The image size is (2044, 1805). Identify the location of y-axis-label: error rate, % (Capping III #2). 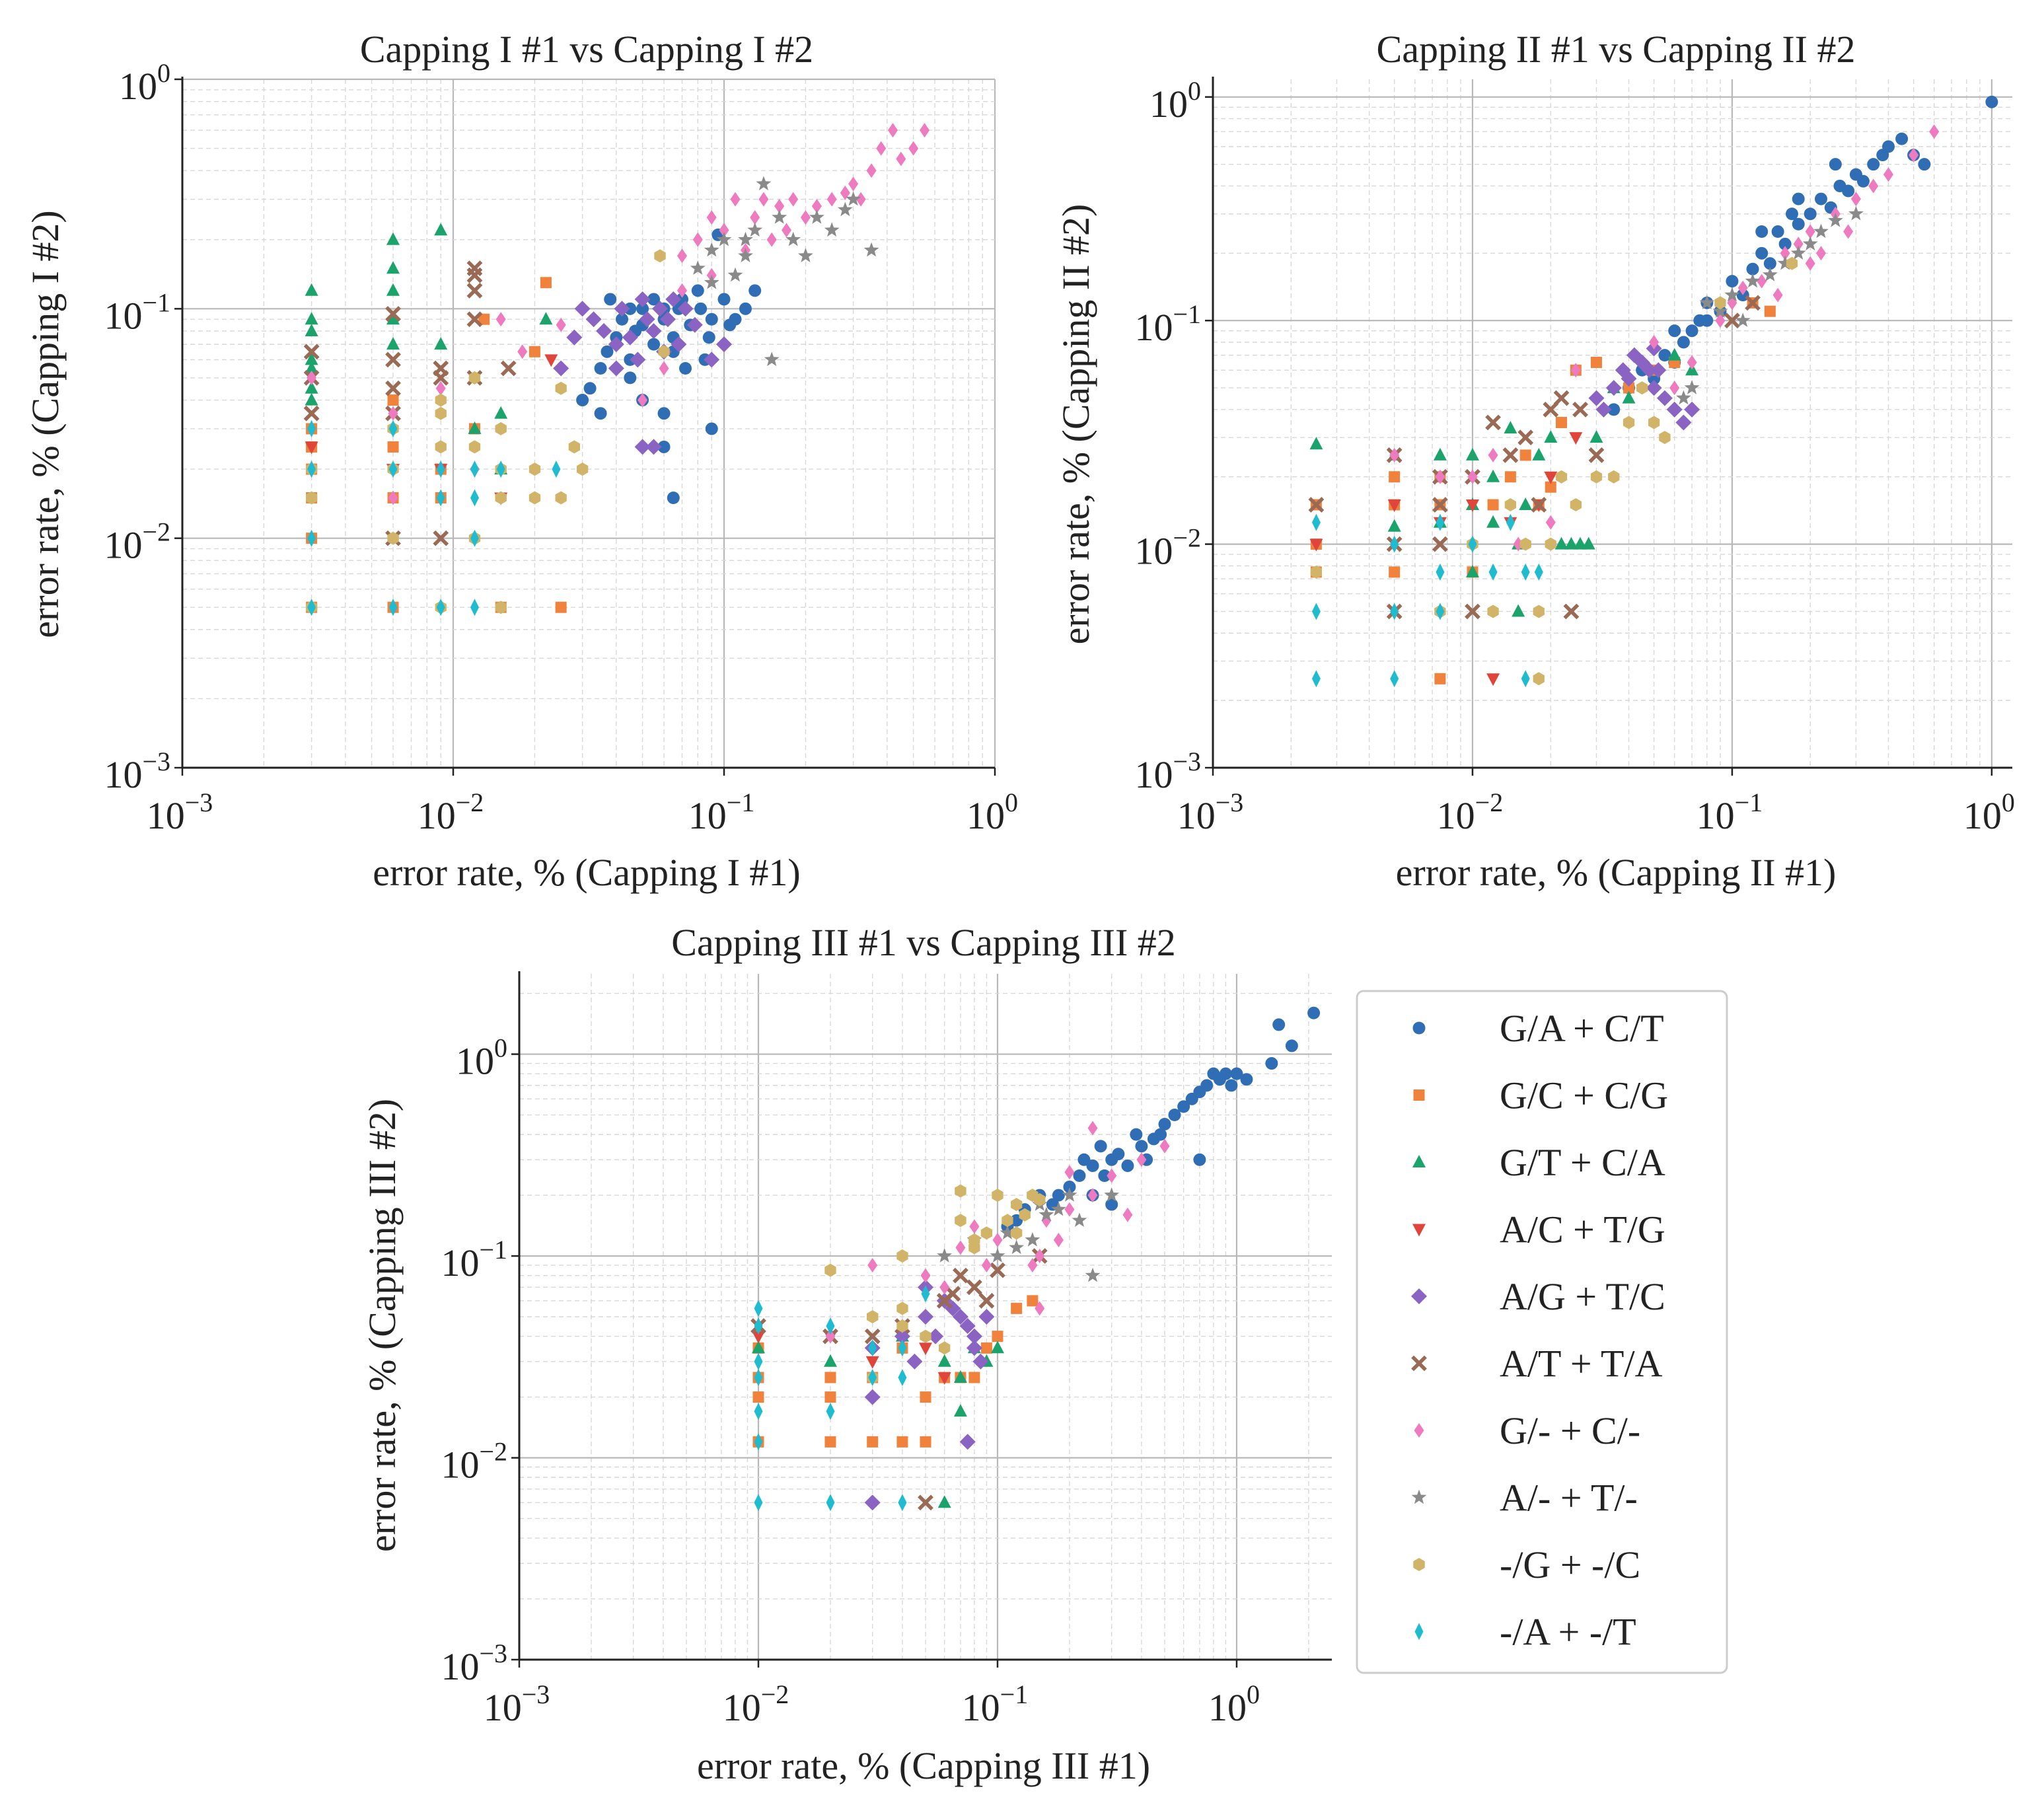
(382, 1325).